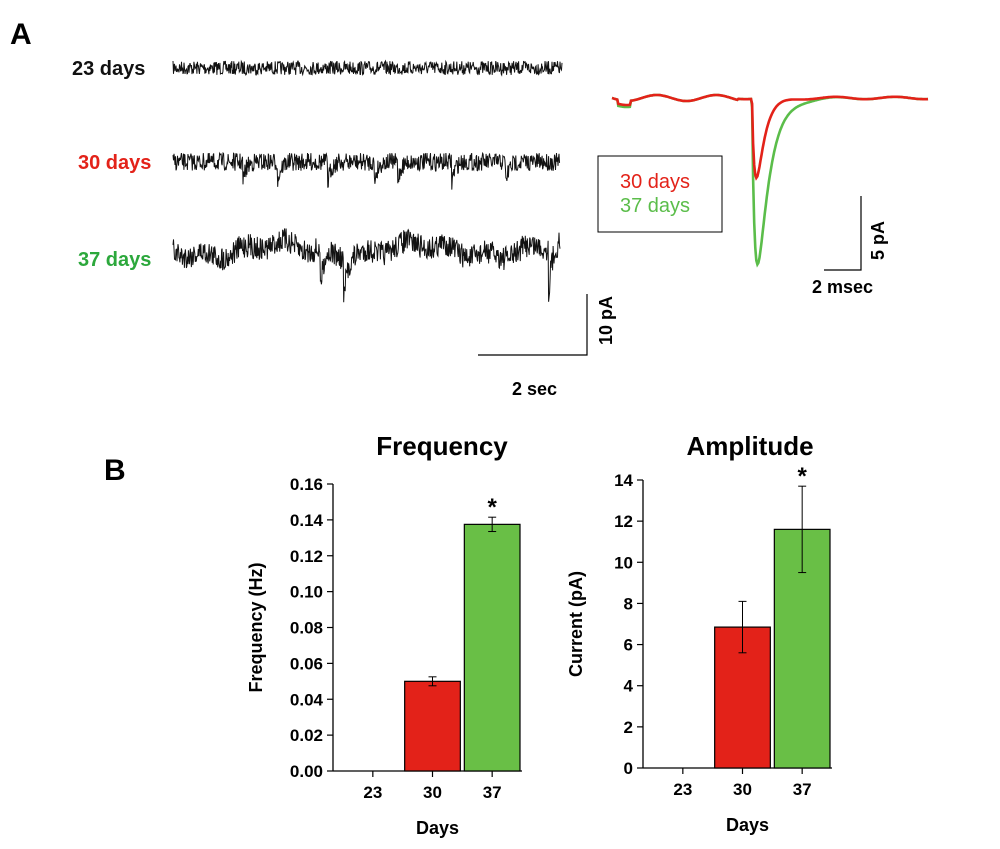 Image resolution: width=1000 pixels, height=849 pixels. I want to click on frequency-x-tick-label-37: 37, so click(492, 792).